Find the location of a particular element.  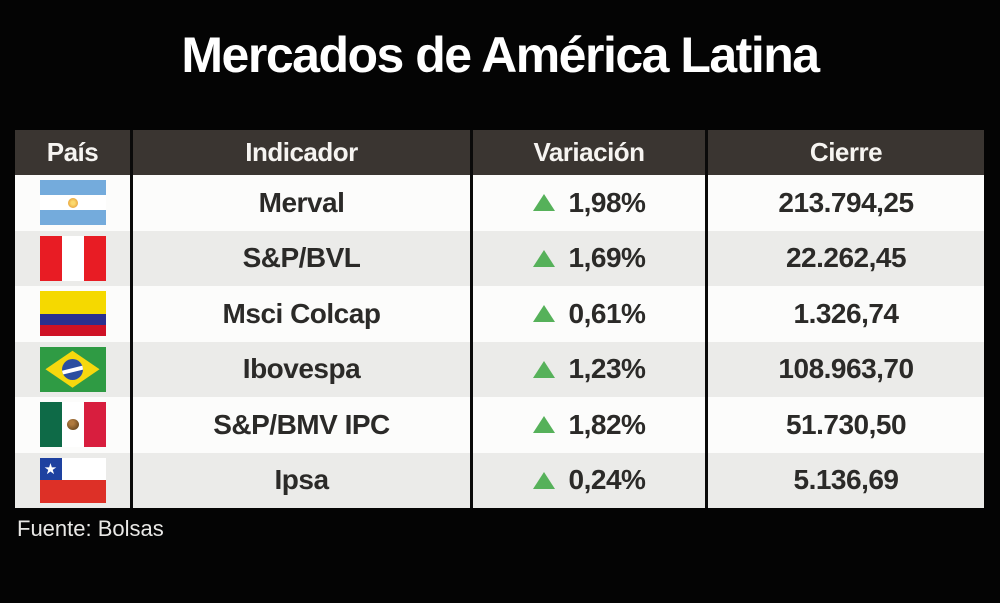

argentina-flag-icon is located at coordinates (72, 203).